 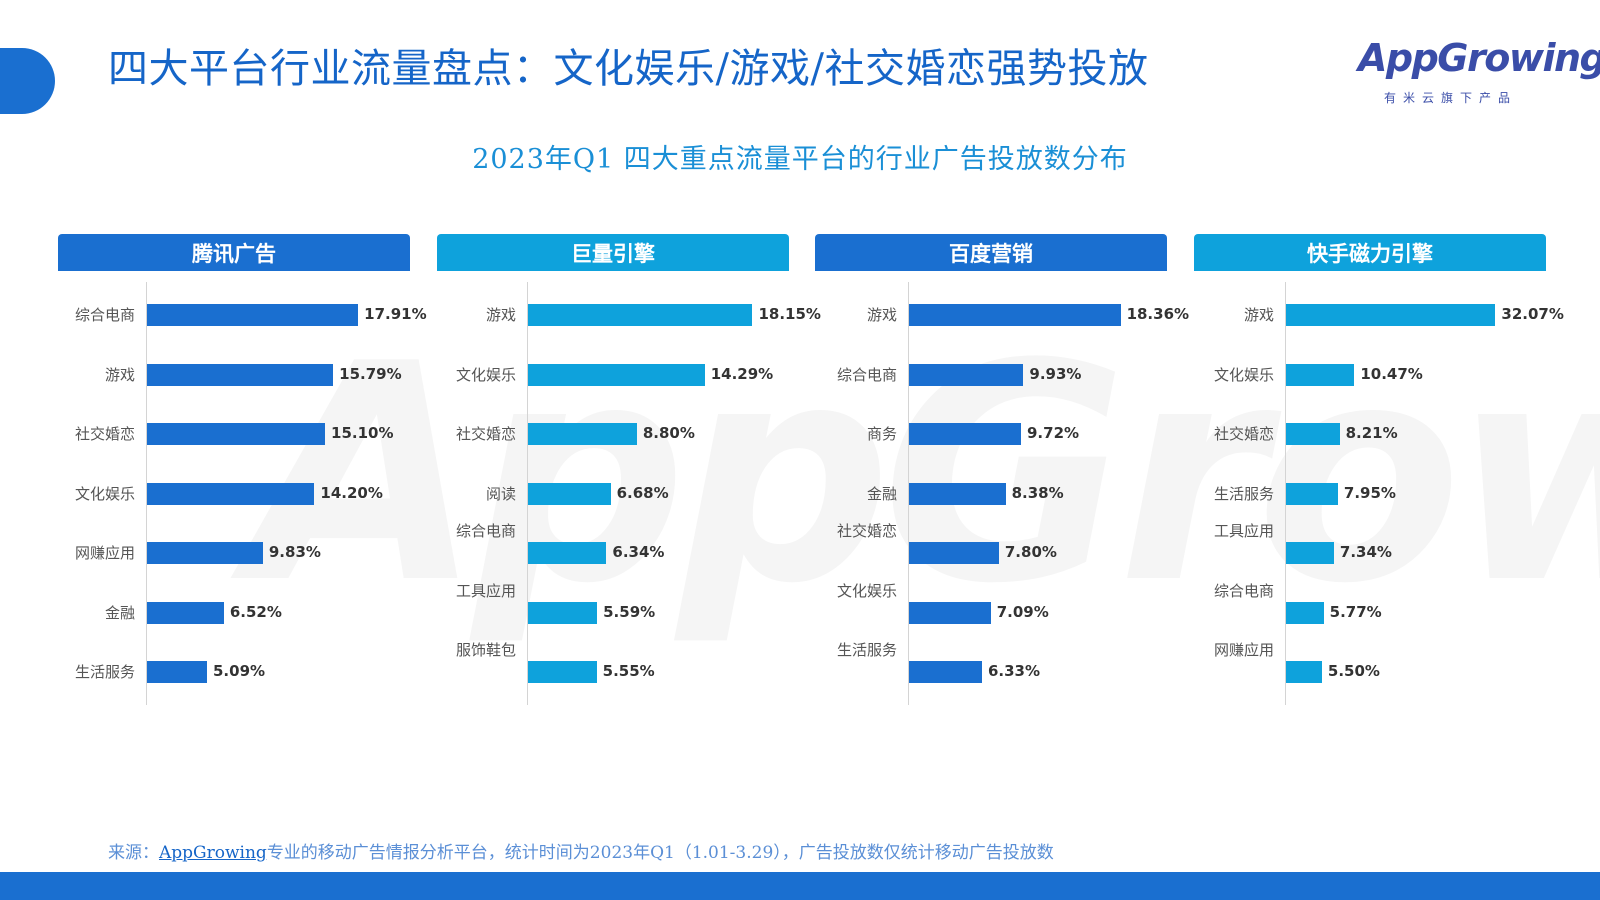 What do you see at coordinates (1013, 671) in the screenshot?
I see `data-label: 6.33%` at bounding box center [1013, 671].